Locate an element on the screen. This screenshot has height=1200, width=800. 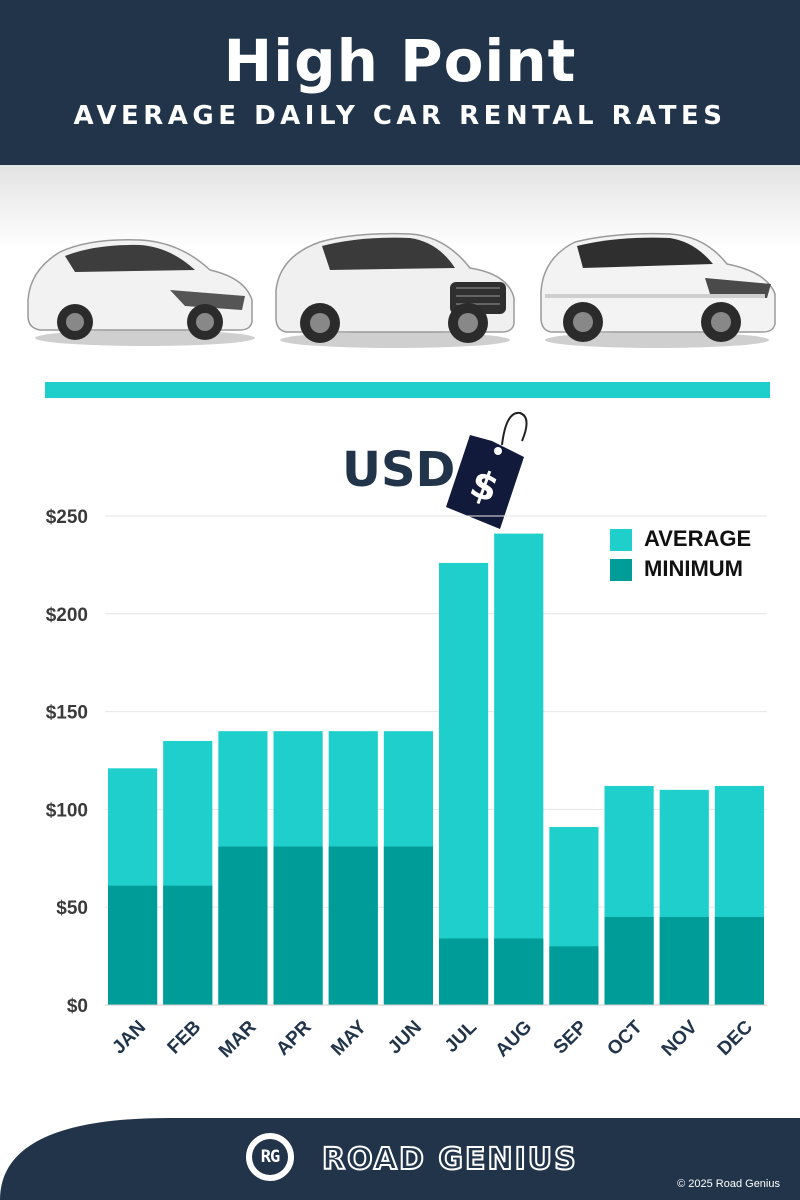
footer is located at coordinates (400, 1159).